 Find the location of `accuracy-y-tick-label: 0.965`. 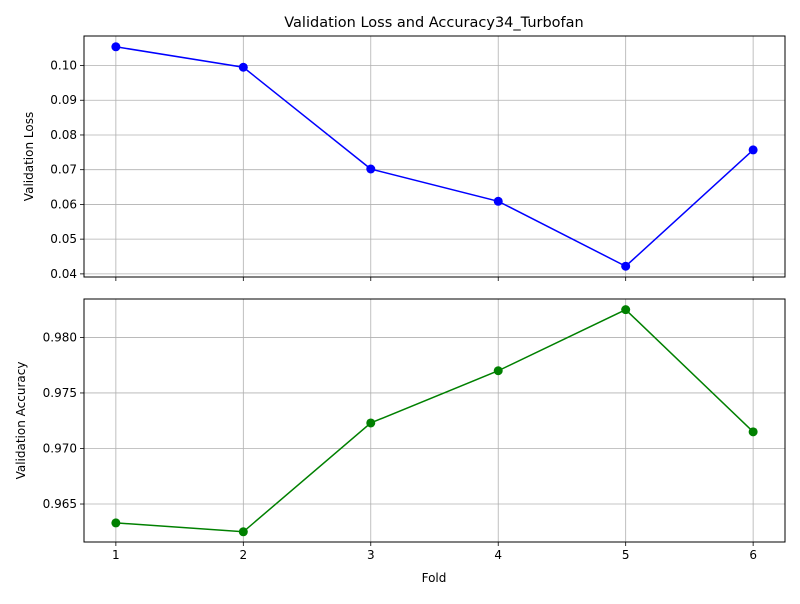

accuracy-y-tick-label: 0.965 is located at coordinates (60, 504).